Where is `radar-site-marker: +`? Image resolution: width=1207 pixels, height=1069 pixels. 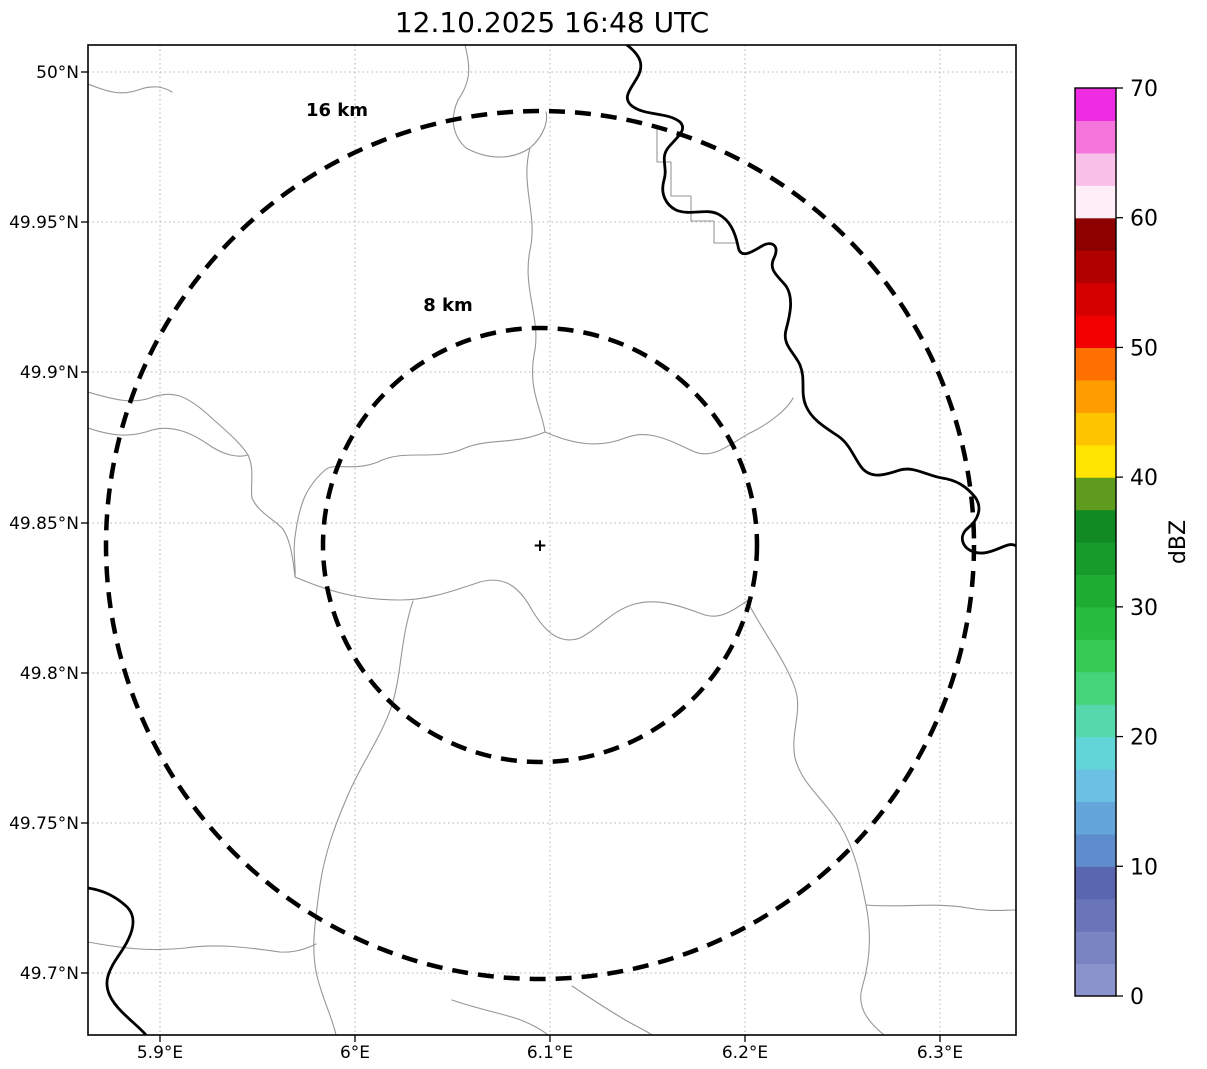
radar-site-marker: + is located at coordinates (540, 546).